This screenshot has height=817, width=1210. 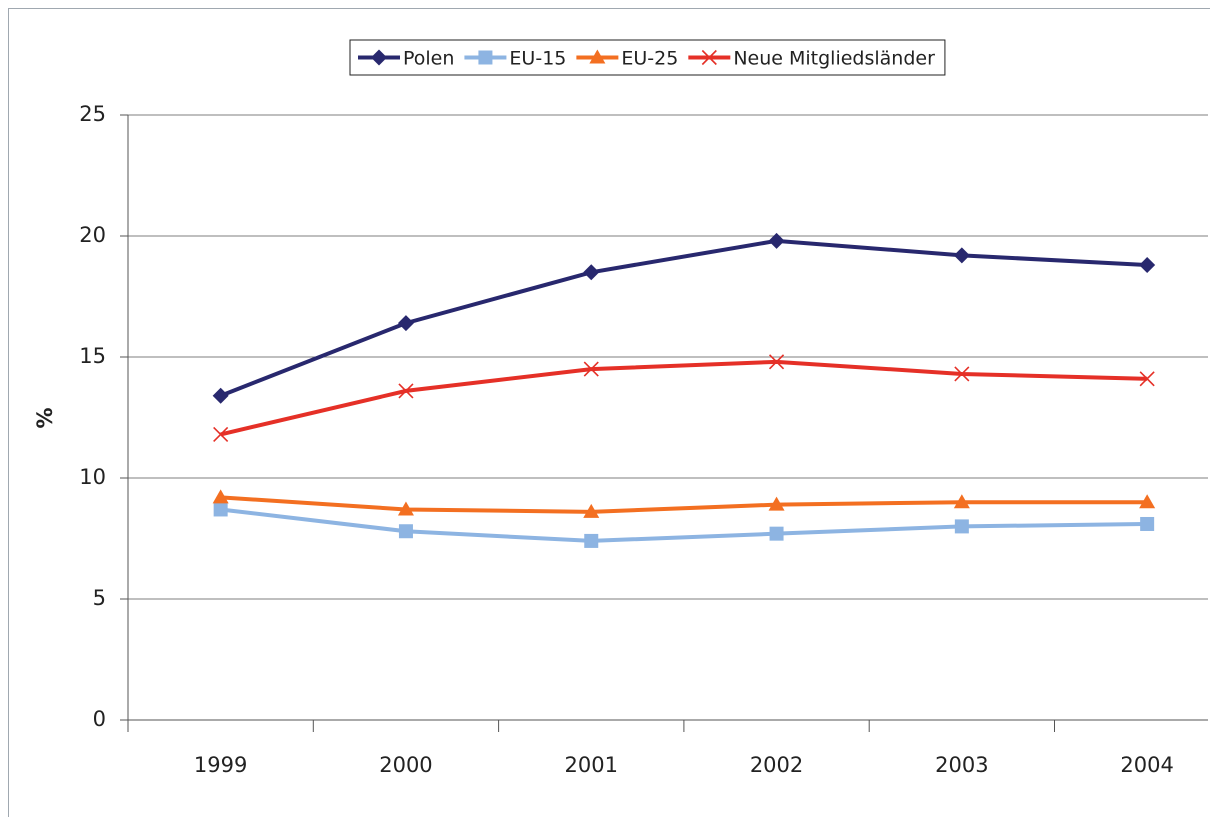 What do you see at coordinates (92, 356) in the screenshot?
I see `y-tick-label: 15` at bounding box center [92, 356].